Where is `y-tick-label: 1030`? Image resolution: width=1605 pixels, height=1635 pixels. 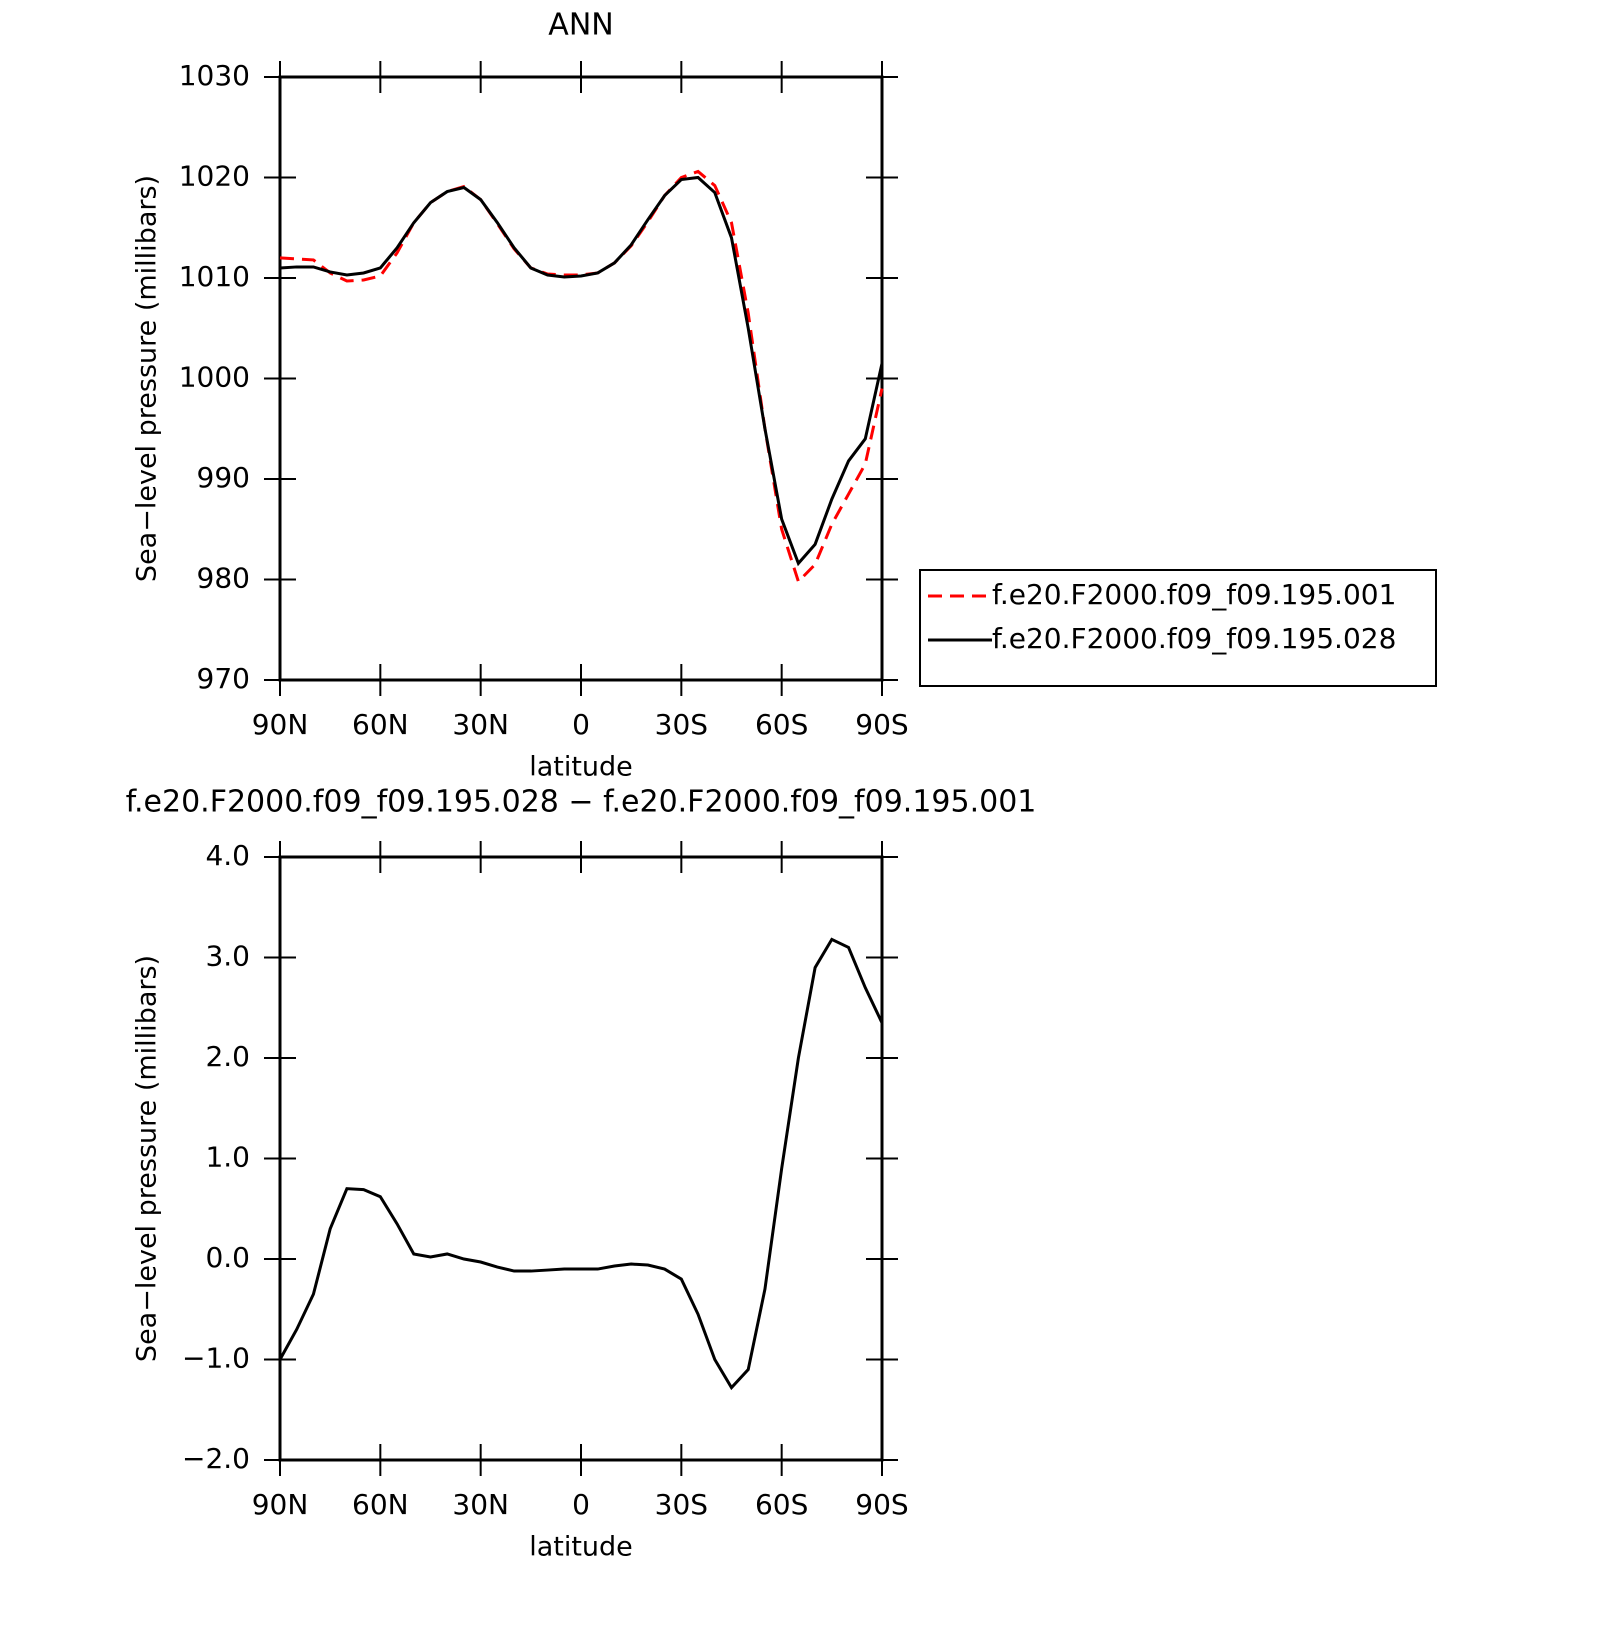
y-tick-label: 1030 is located at coordinates (214, 75).